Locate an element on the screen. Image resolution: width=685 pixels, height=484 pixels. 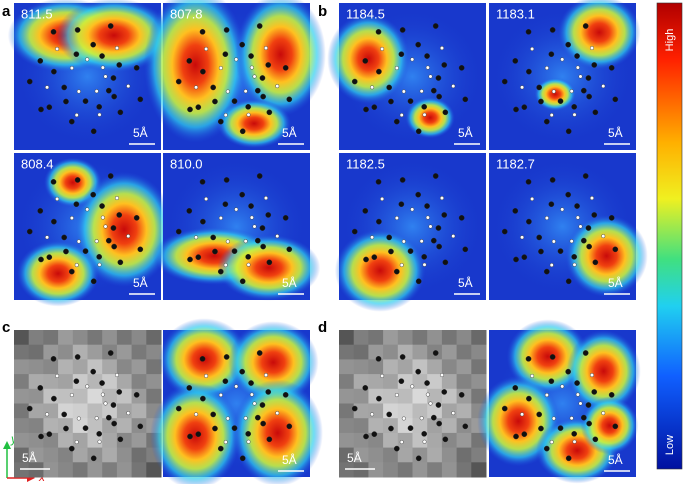
scale-label: 5Å is located at coordinates (140, 282).